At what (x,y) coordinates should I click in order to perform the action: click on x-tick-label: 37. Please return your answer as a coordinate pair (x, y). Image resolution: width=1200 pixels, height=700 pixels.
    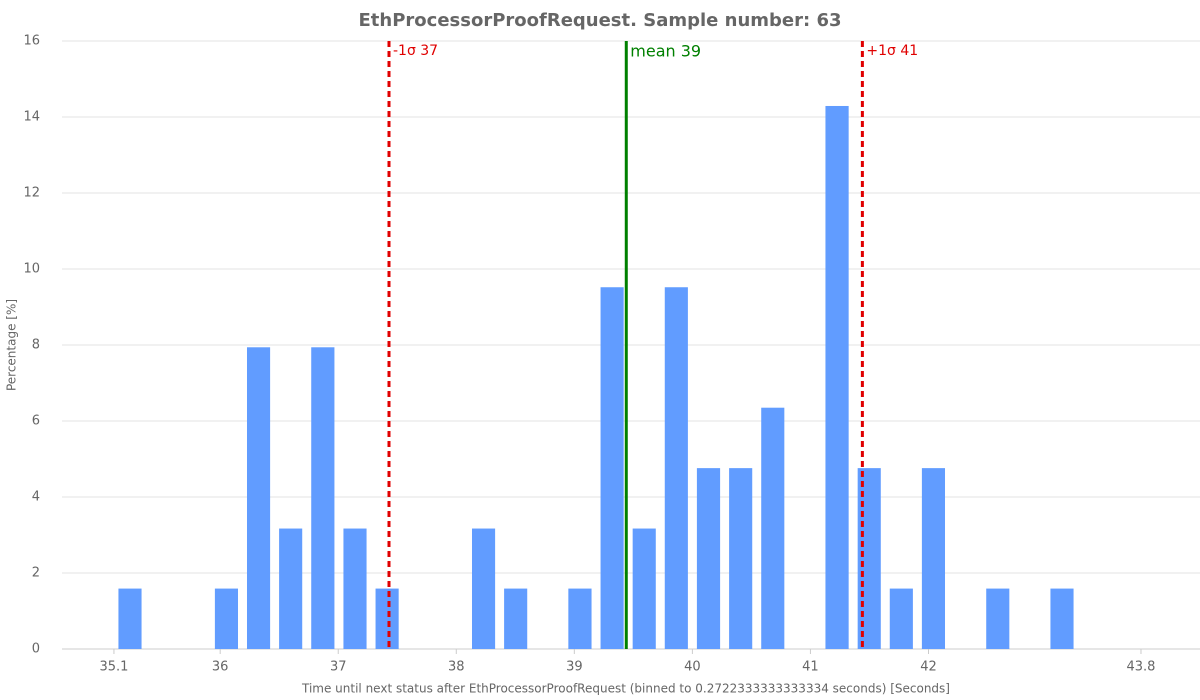
    Looking at the image, I should click on (338, 667).